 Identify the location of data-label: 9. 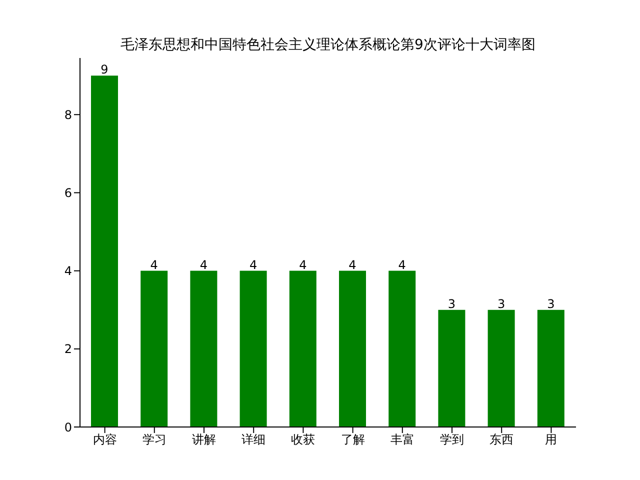
(104, 69).